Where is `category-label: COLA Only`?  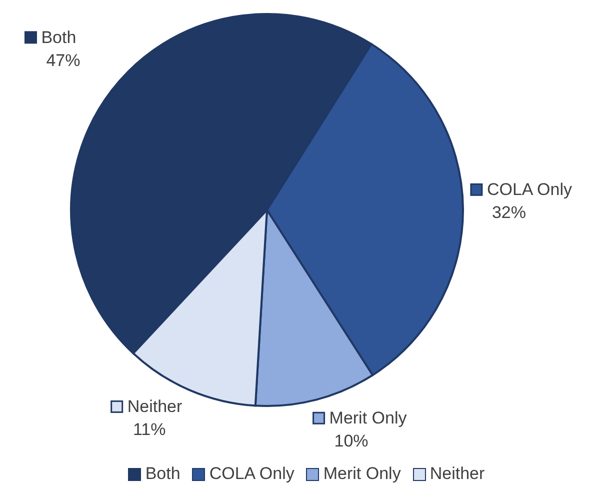 category-label: COLA Only is located at coordinates (251, 473).